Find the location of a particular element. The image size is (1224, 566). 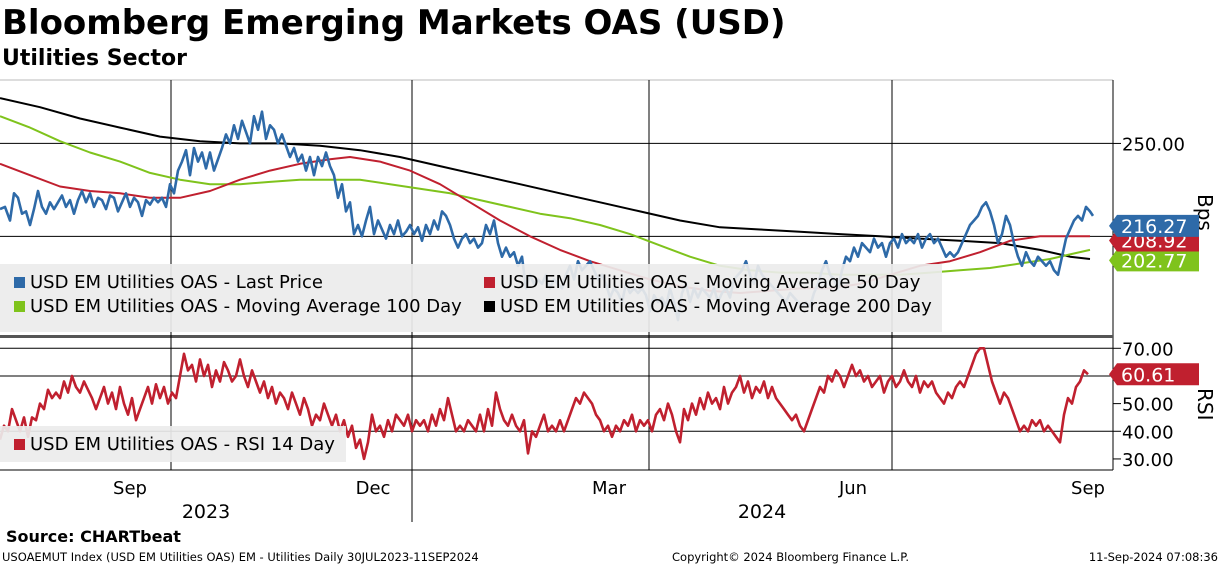

legend-box-rsi is located at coordinates (173, 444).